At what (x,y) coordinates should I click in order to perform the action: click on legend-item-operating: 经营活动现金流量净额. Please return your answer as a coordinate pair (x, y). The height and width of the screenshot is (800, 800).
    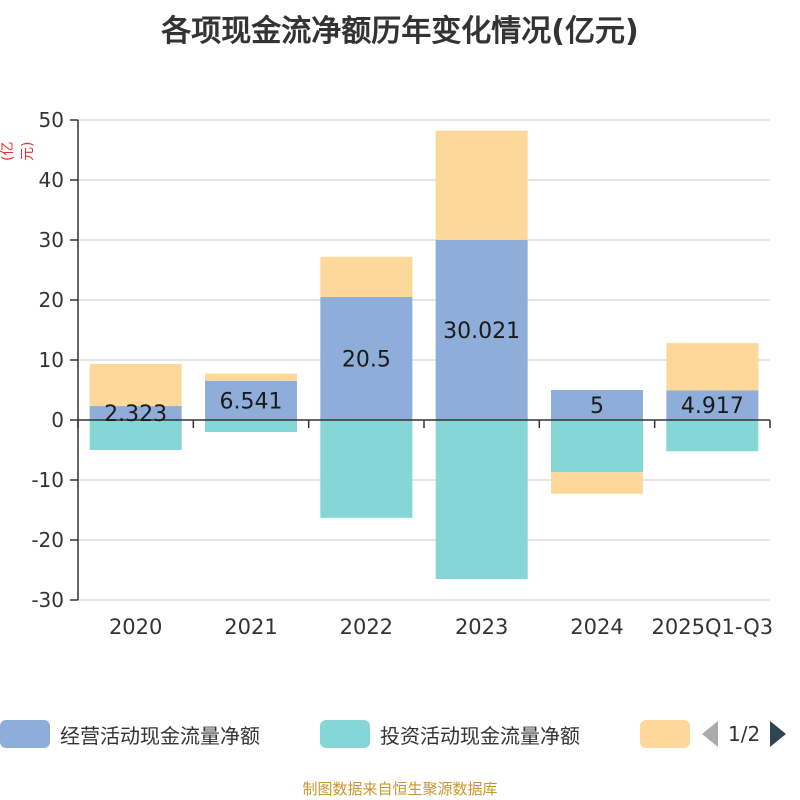
    Looking at the image, I should click on (130, 734).